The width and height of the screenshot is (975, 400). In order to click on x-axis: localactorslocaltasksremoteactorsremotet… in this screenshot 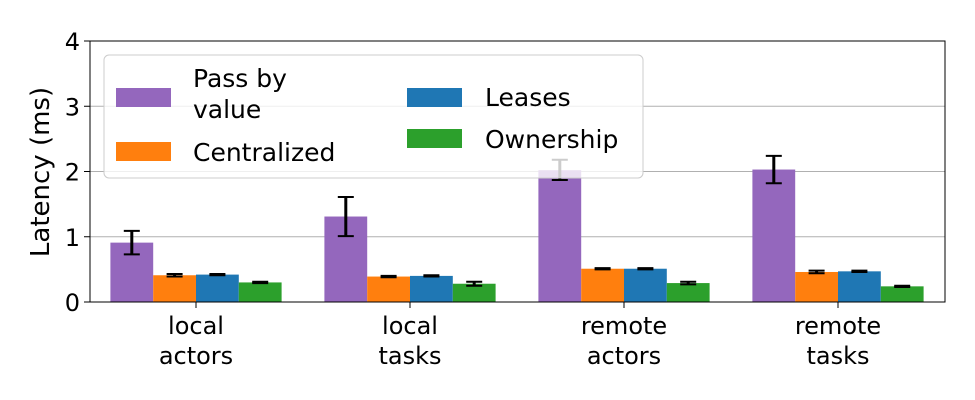, I will do `click(520, 336)`.